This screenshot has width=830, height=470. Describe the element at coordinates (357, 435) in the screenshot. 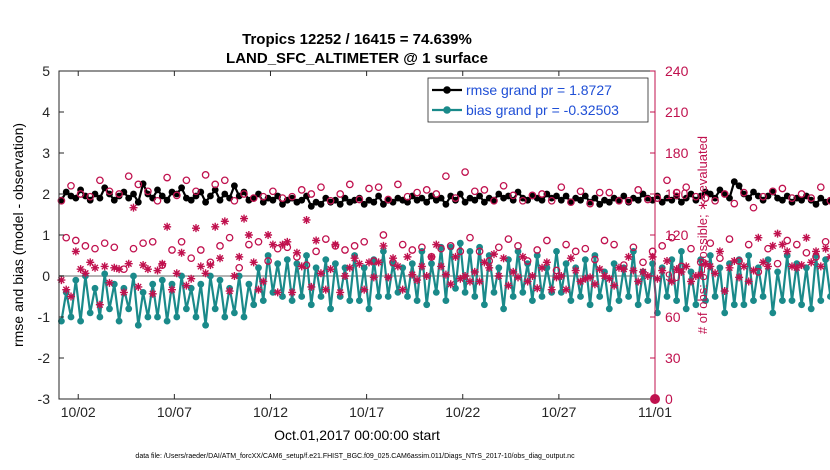

I see `x-axis-label: Oct.01,2017 00:00:00 start` at that location.